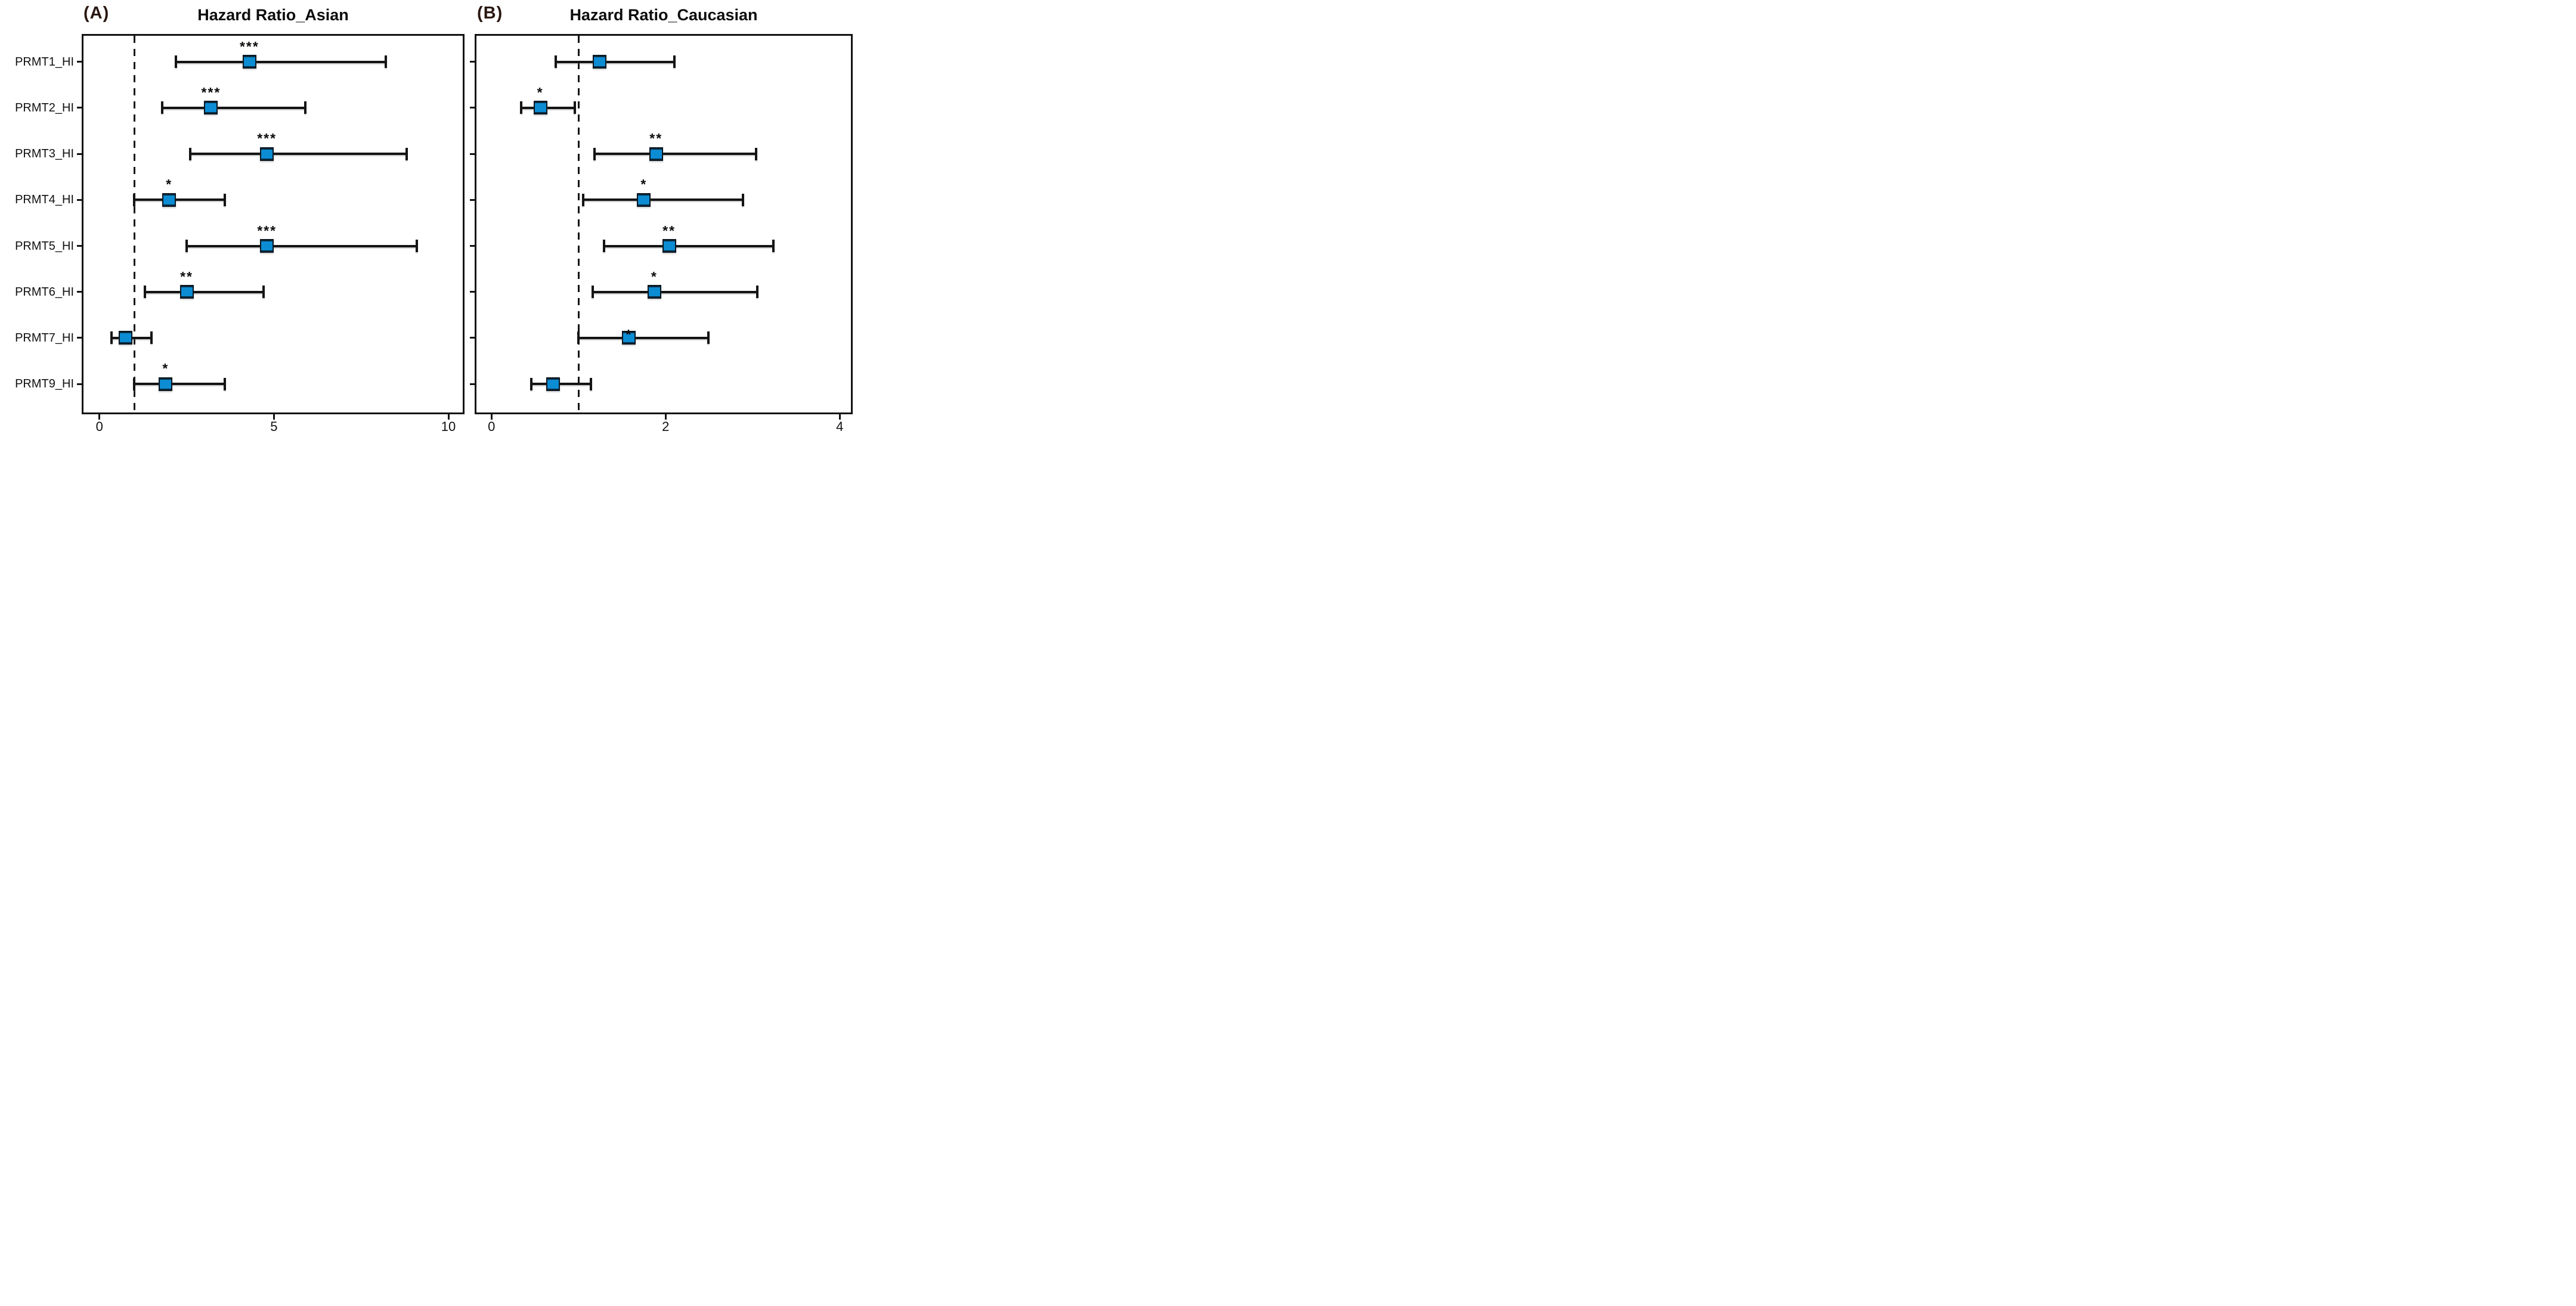 The width and height of the screenshot is (2576, 1306). Describe the element at coordinates (96, 14) in the screenshot. I see `panel-a-tag: (A)` at that location.